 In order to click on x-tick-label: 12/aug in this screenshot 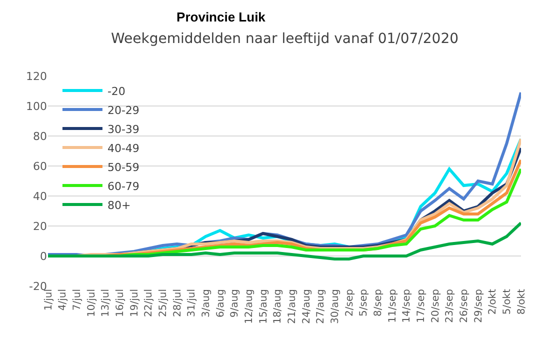, I will do `click(249, 306)`.